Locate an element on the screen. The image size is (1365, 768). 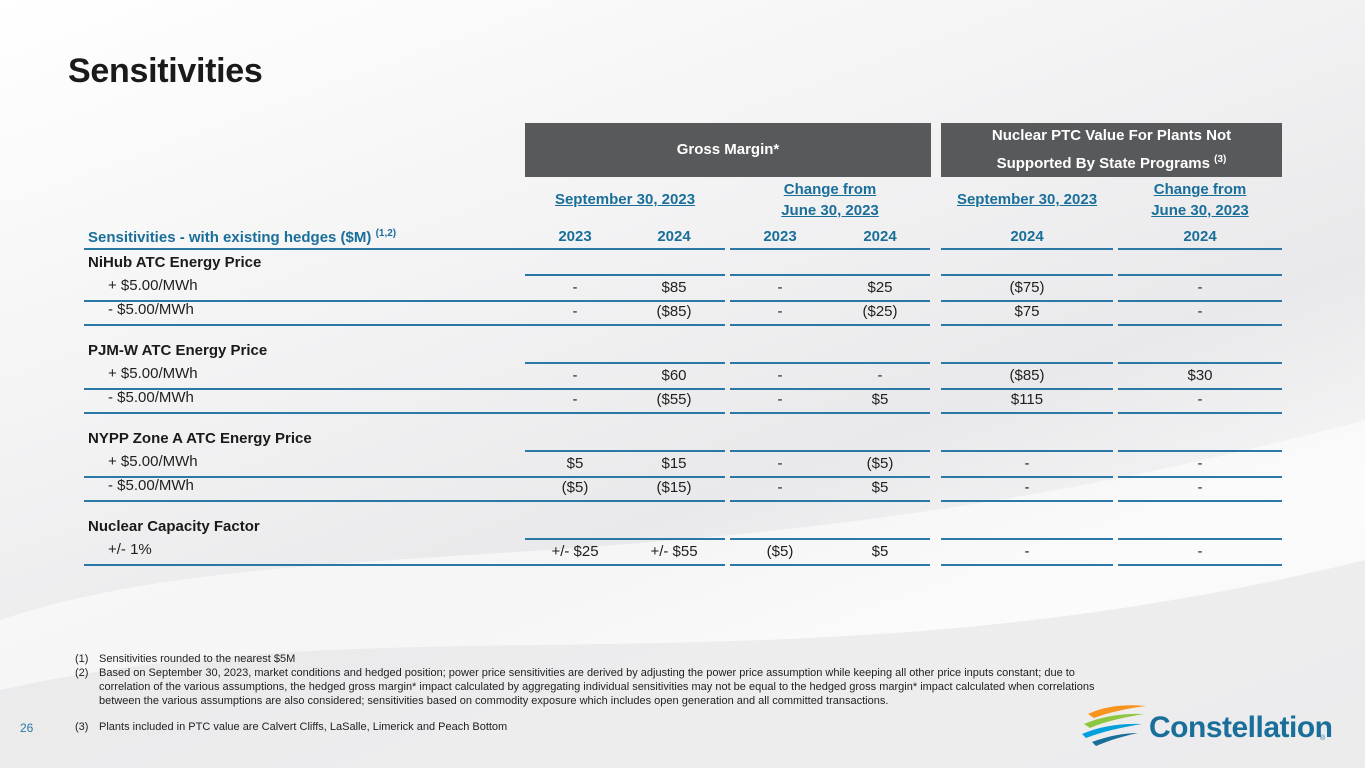
table-cell: ($15) is located at coordinates (674, 487).